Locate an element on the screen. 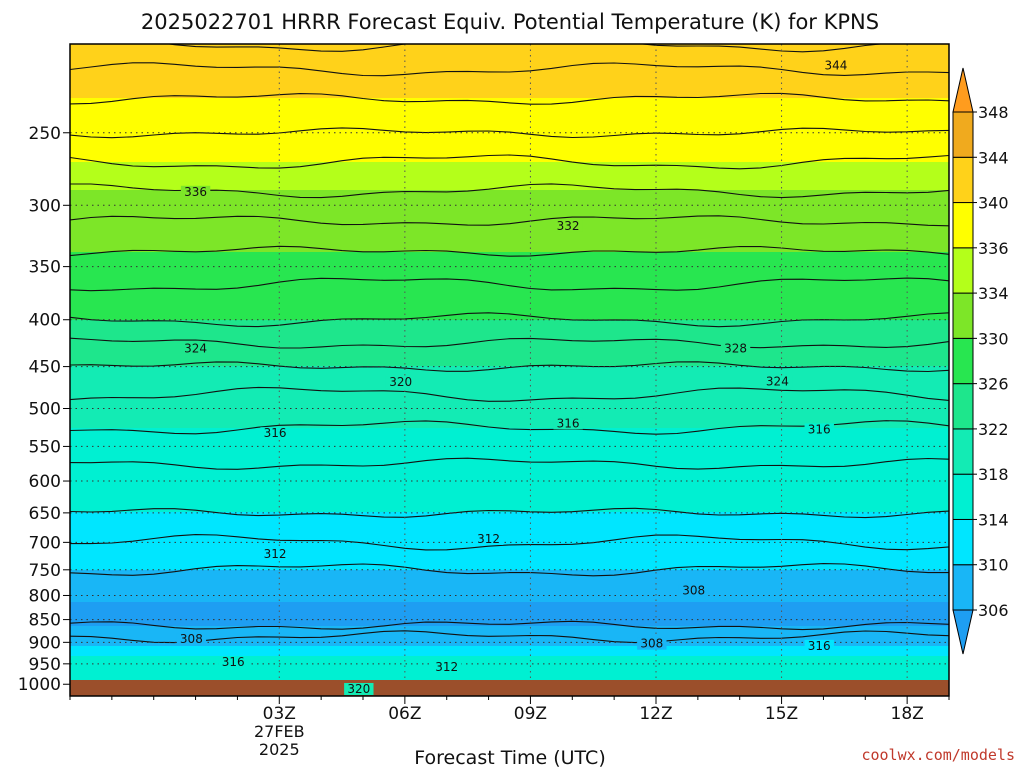 This screenshot has height=768, width=1024. y-tick-label: 450 is located at coordinates (45, 368).